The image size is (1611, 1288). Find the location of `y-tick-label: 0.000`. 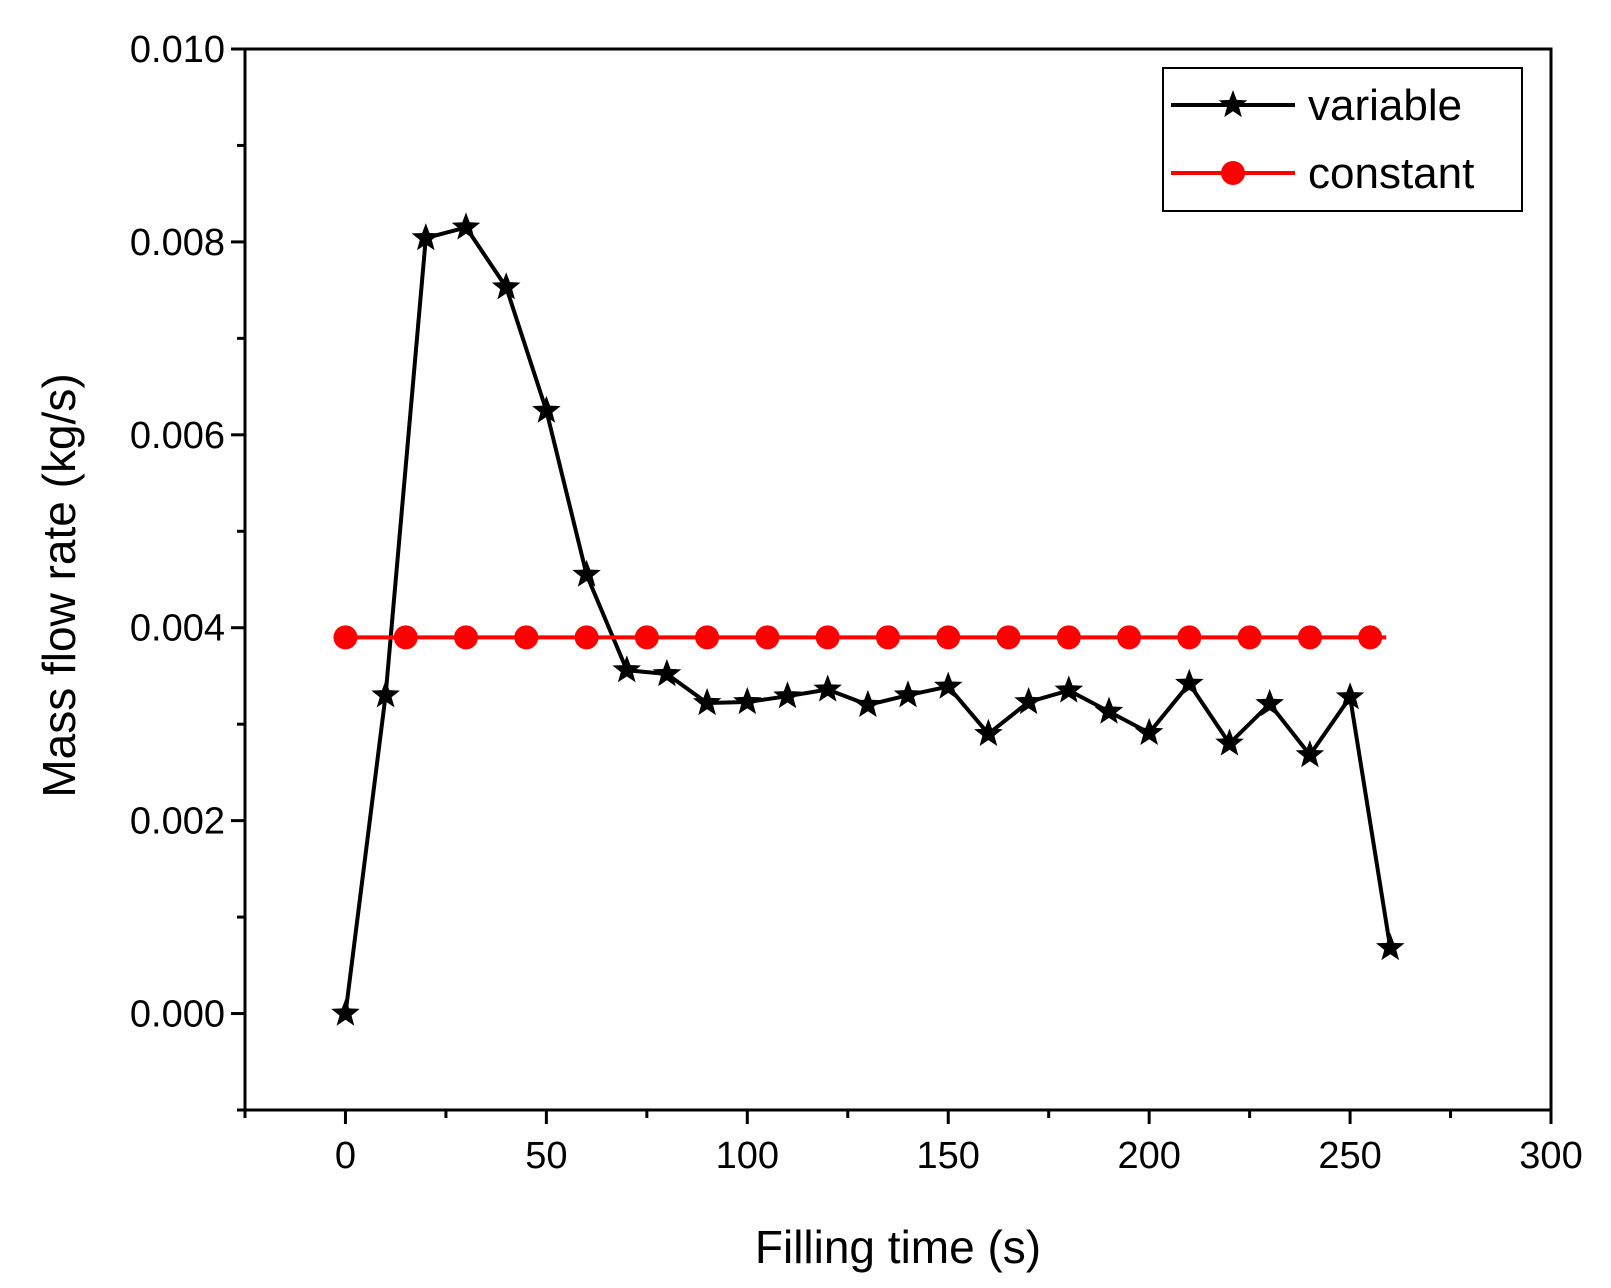

y-tick-label: 0.000 is located at coordinates (177, 1015).